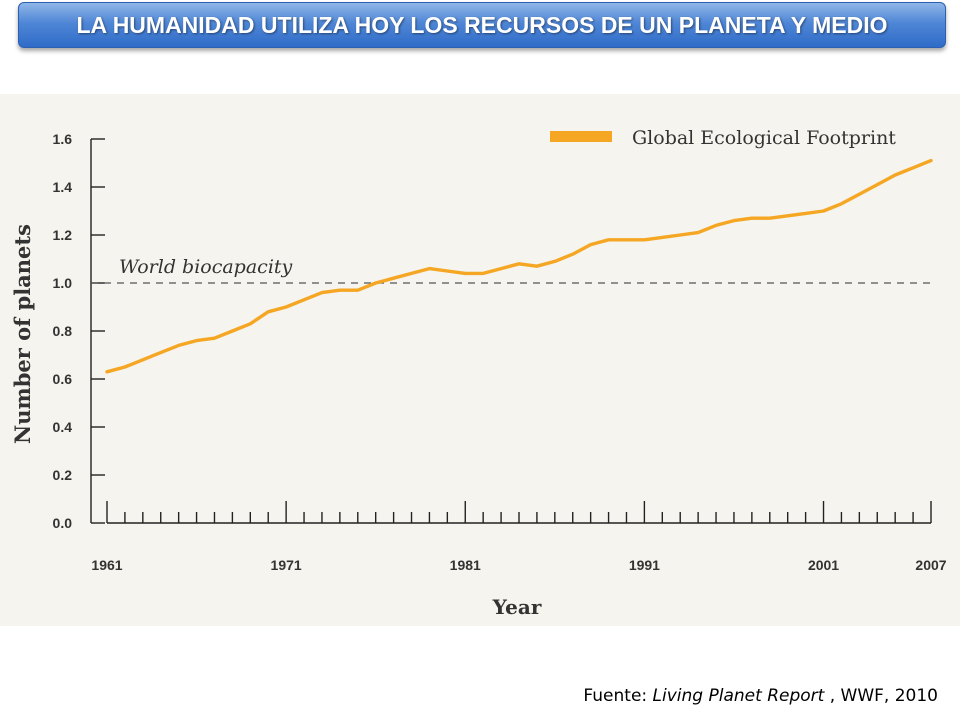 Image resolution: width=960 pixels, height=720 pixels. What do you see at coordinates (764, 138) in the screenshot?
I see `legend-label: Global Ecological Footprint` at bounding box center [764, 138].